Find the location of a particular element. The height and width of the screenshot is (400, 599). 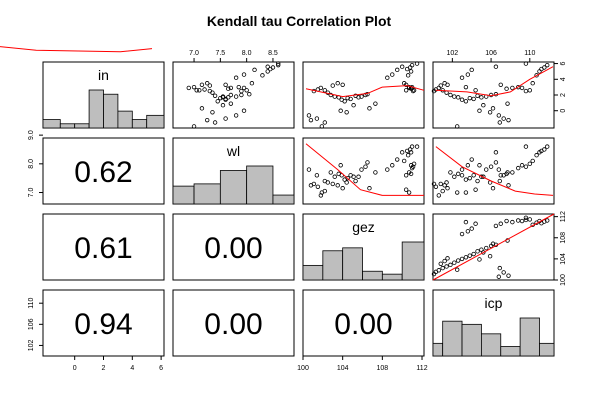

panel-icp-gez is located at coordinates (363, 323).